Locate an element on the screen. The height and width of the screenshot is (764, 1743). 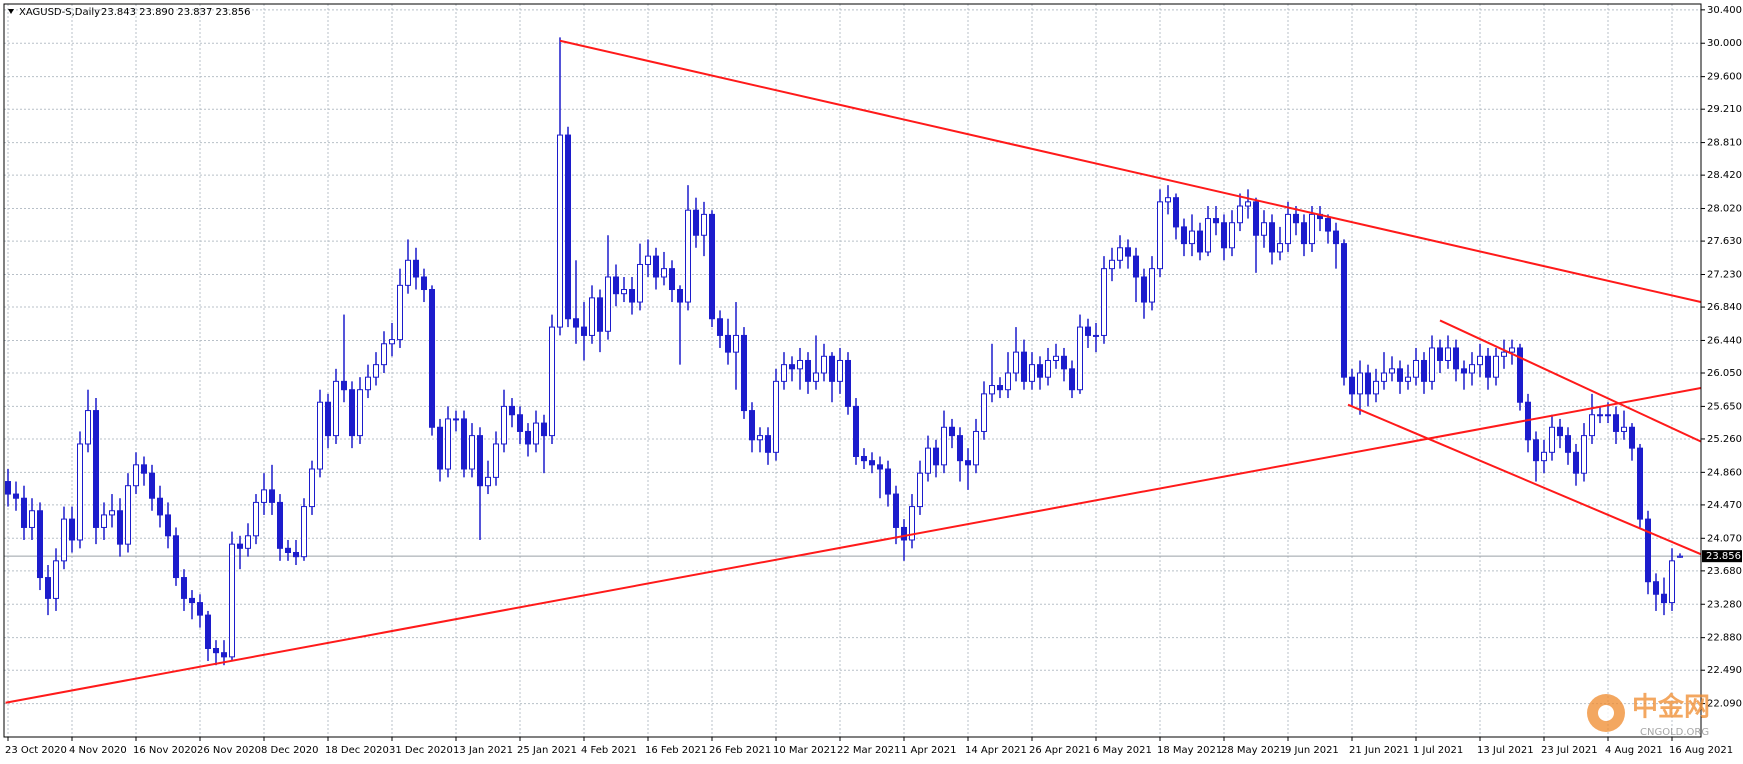
x-tick-label: 28 May 2021 is located at coordinates (1253, 750).